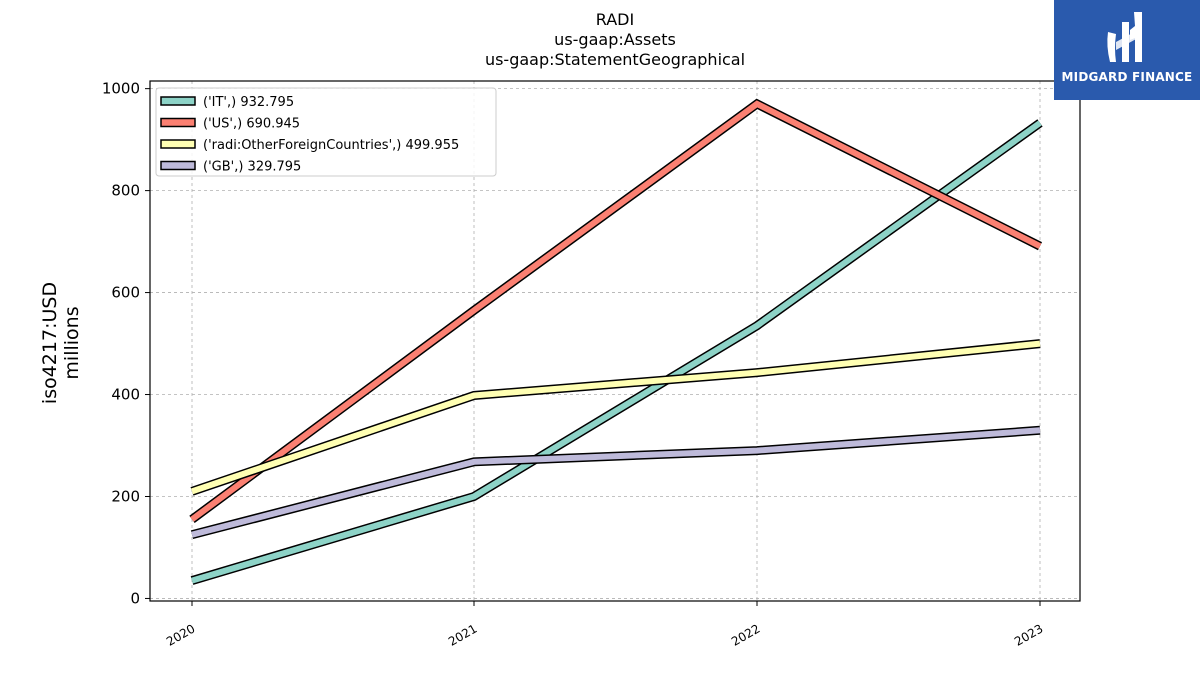  What do you see at coordinates (462, 634) in the screenshot?
I see `x-tick-label: 2021` at bounding box center [462, 634].